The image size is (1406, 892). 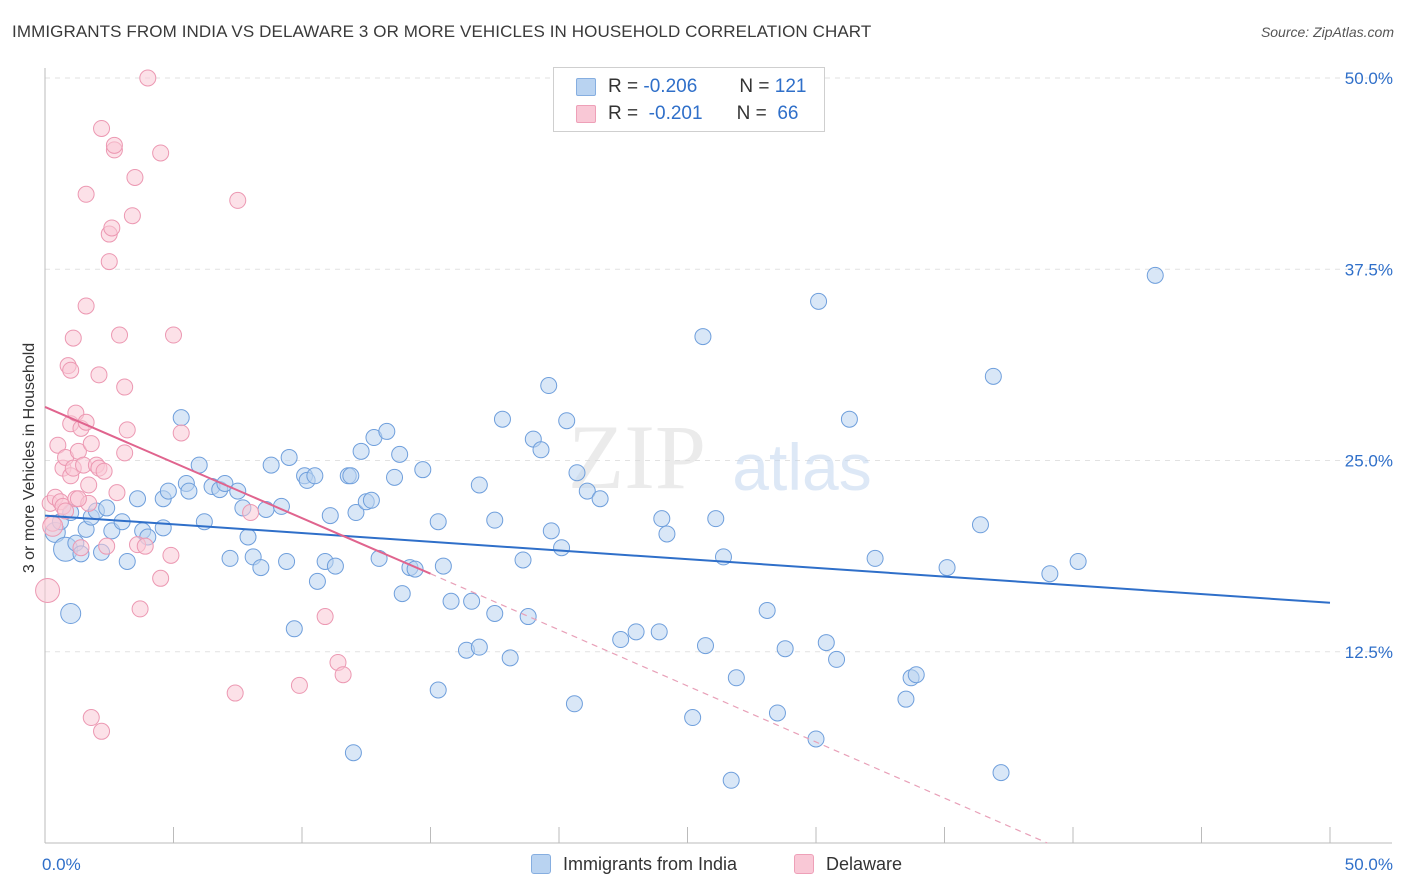 What do you see at coordinates (689, 99) in the screenshot?
I see `correlation-legend: R = -0.206 N = 121 R = -0.201 N = 66` at bounding box center [689, 99].